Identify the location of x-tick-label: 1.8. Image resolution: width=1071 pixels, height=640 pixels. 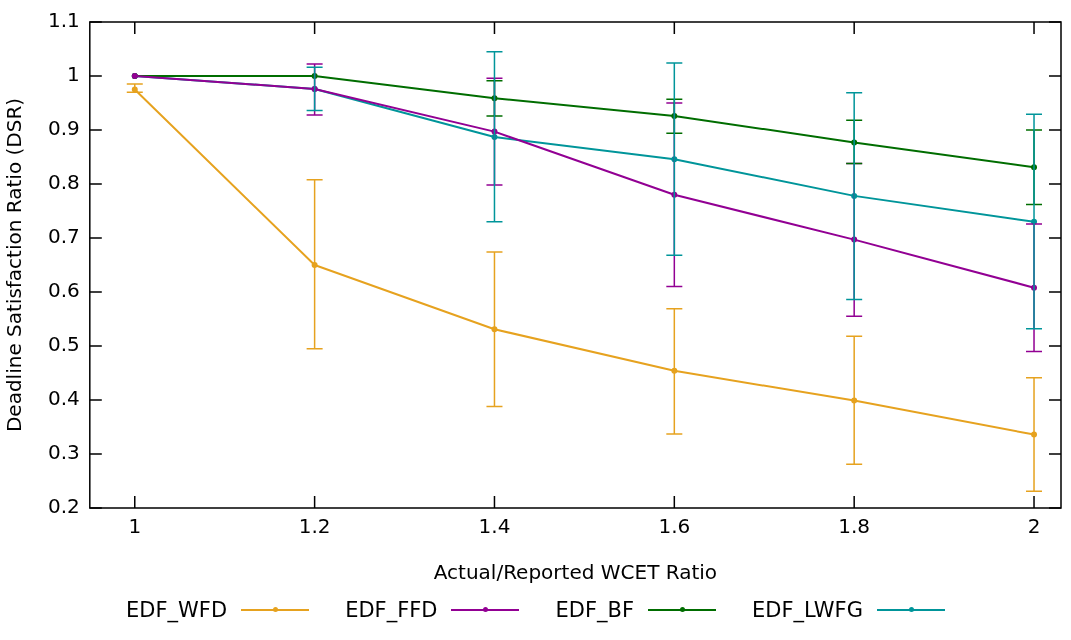
(854, 526).